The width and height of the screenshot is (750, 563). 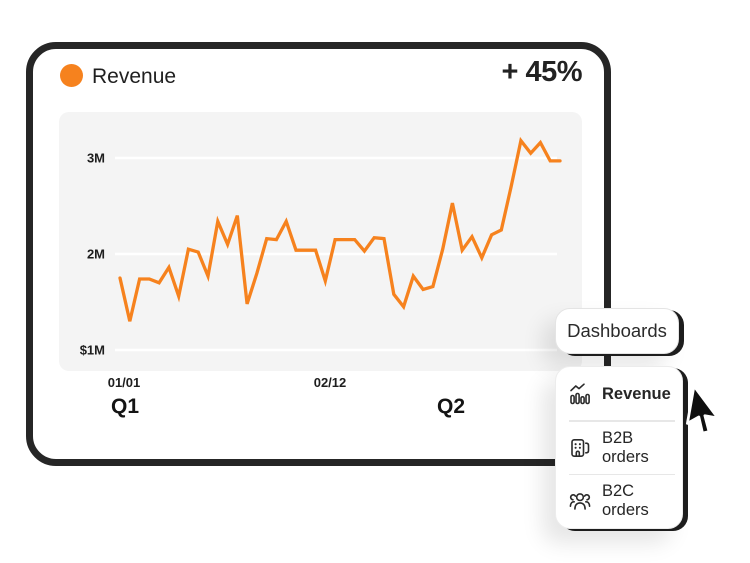 What do you see at coordinates (124, 406) in the screenshot?
I see `quarter-label-q1: Q1` at bounding box center [124, 406].